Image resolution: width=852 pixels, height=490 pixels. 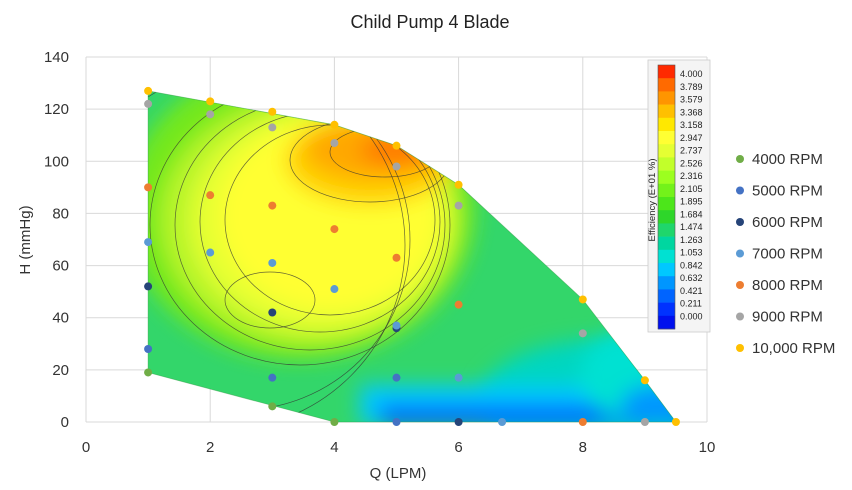 What do you see at coordinates (691, 151) in the screenshot?
I see `colorbar-tick-label: 2.737` at bounding box center [691, 151].